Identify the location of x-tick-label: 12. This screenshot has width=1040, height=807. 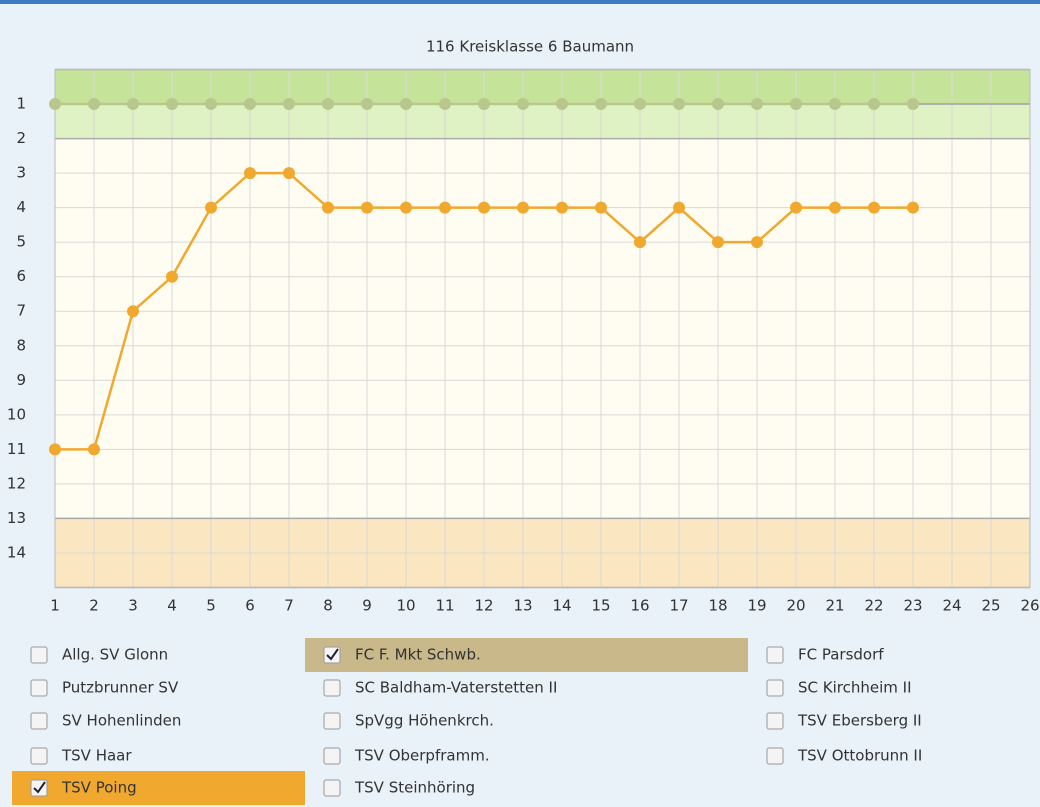
(483, 606).